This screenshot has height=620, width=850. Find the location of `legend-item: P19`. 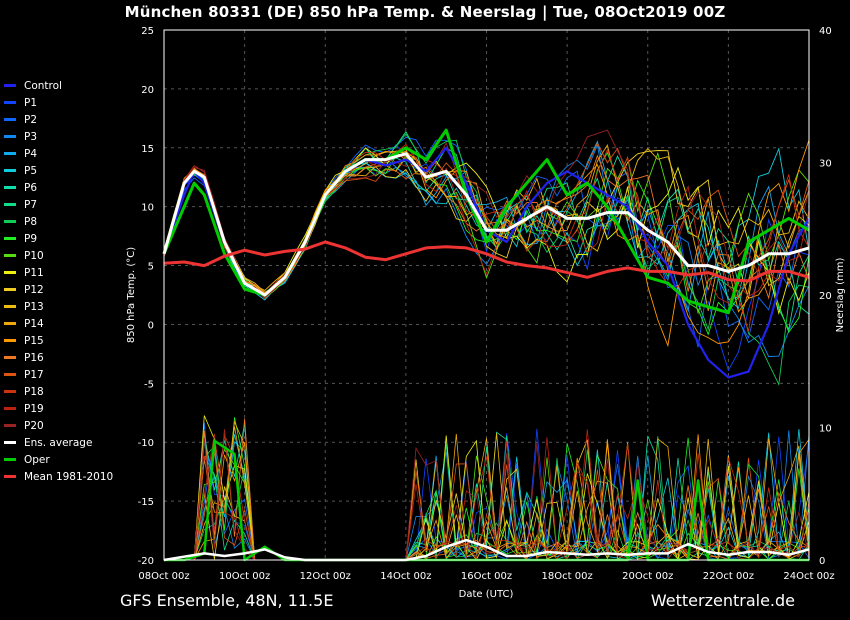

legend-item: P19 is located at coordinates (58, 408).